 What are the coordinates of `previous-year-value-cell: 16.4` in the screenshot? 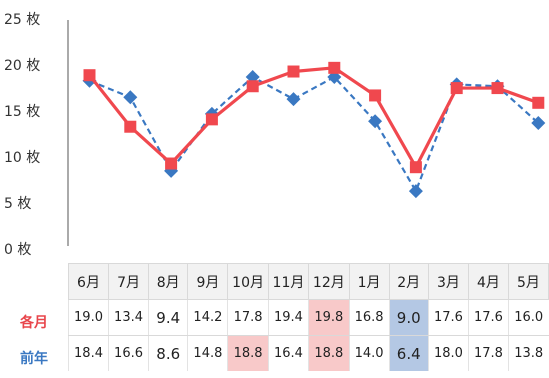 It's located at (288, 353).